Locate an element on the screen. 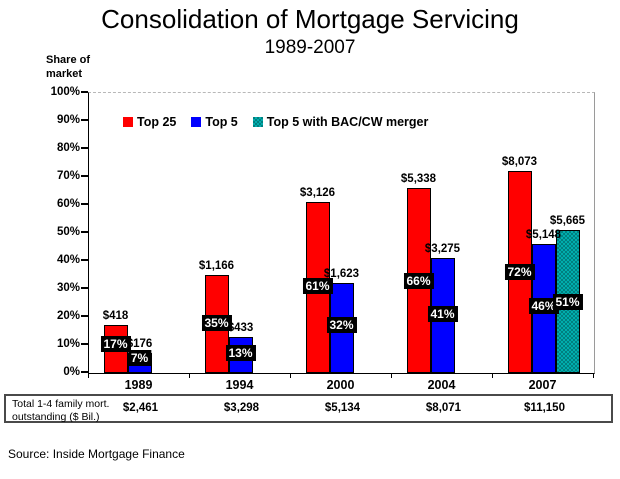 This screenshot has height=479, width=620. x-category-label: 1989 is located at coordinates (138, 385).